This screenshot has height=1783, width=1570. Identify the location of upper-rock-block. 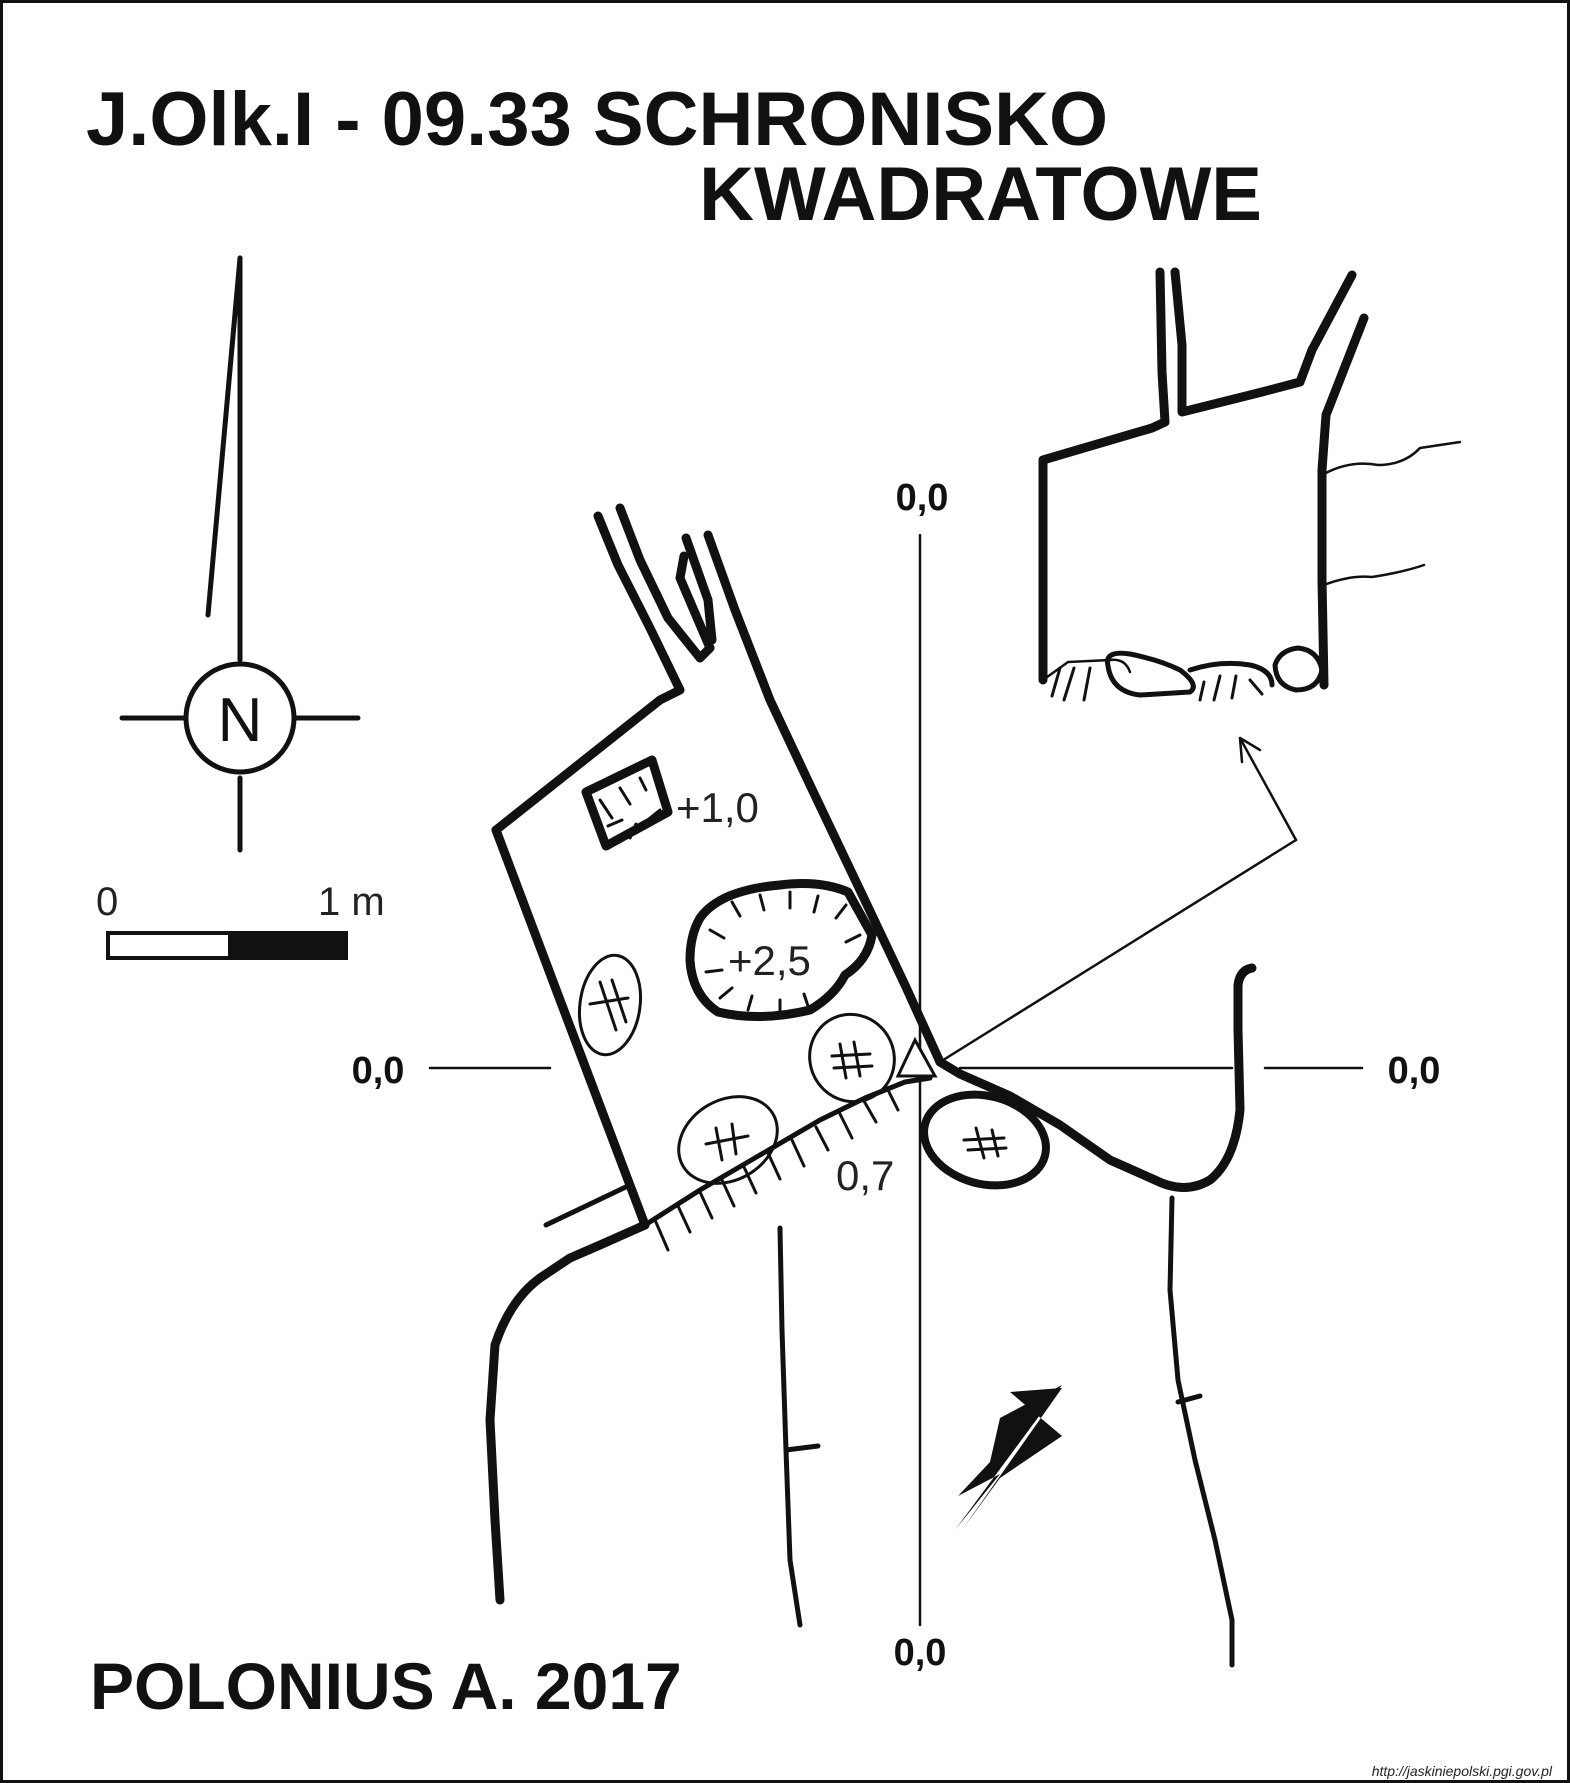
(627, 803).